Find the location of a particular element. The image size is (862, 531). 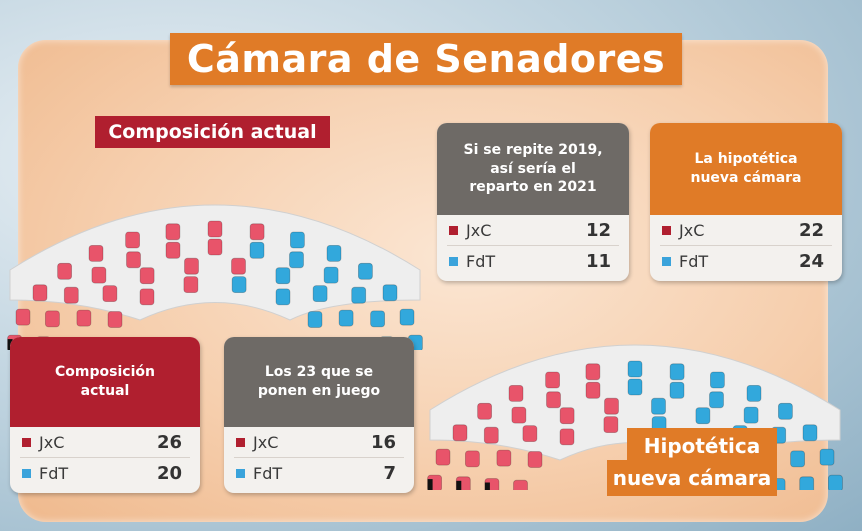

hemicycle-current is located at coordinates (215, 277).